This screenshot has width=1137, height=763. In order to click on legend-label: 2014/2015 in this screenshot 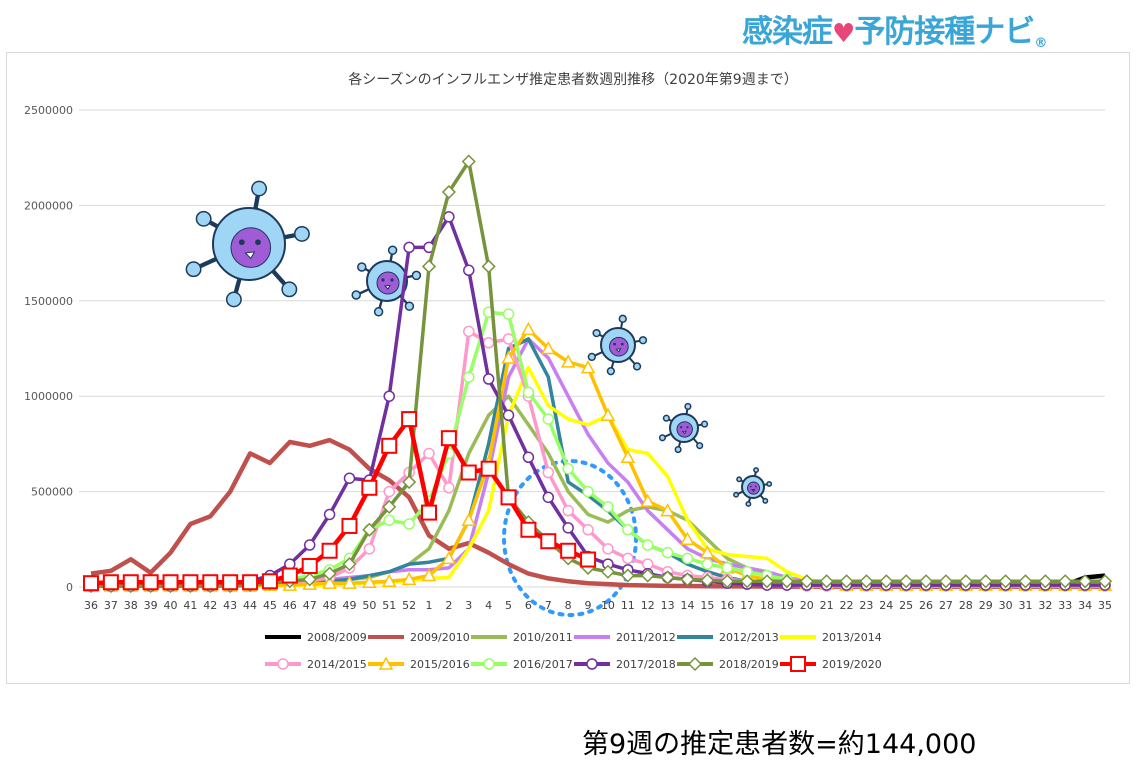, I will do `click(337, 664)`.